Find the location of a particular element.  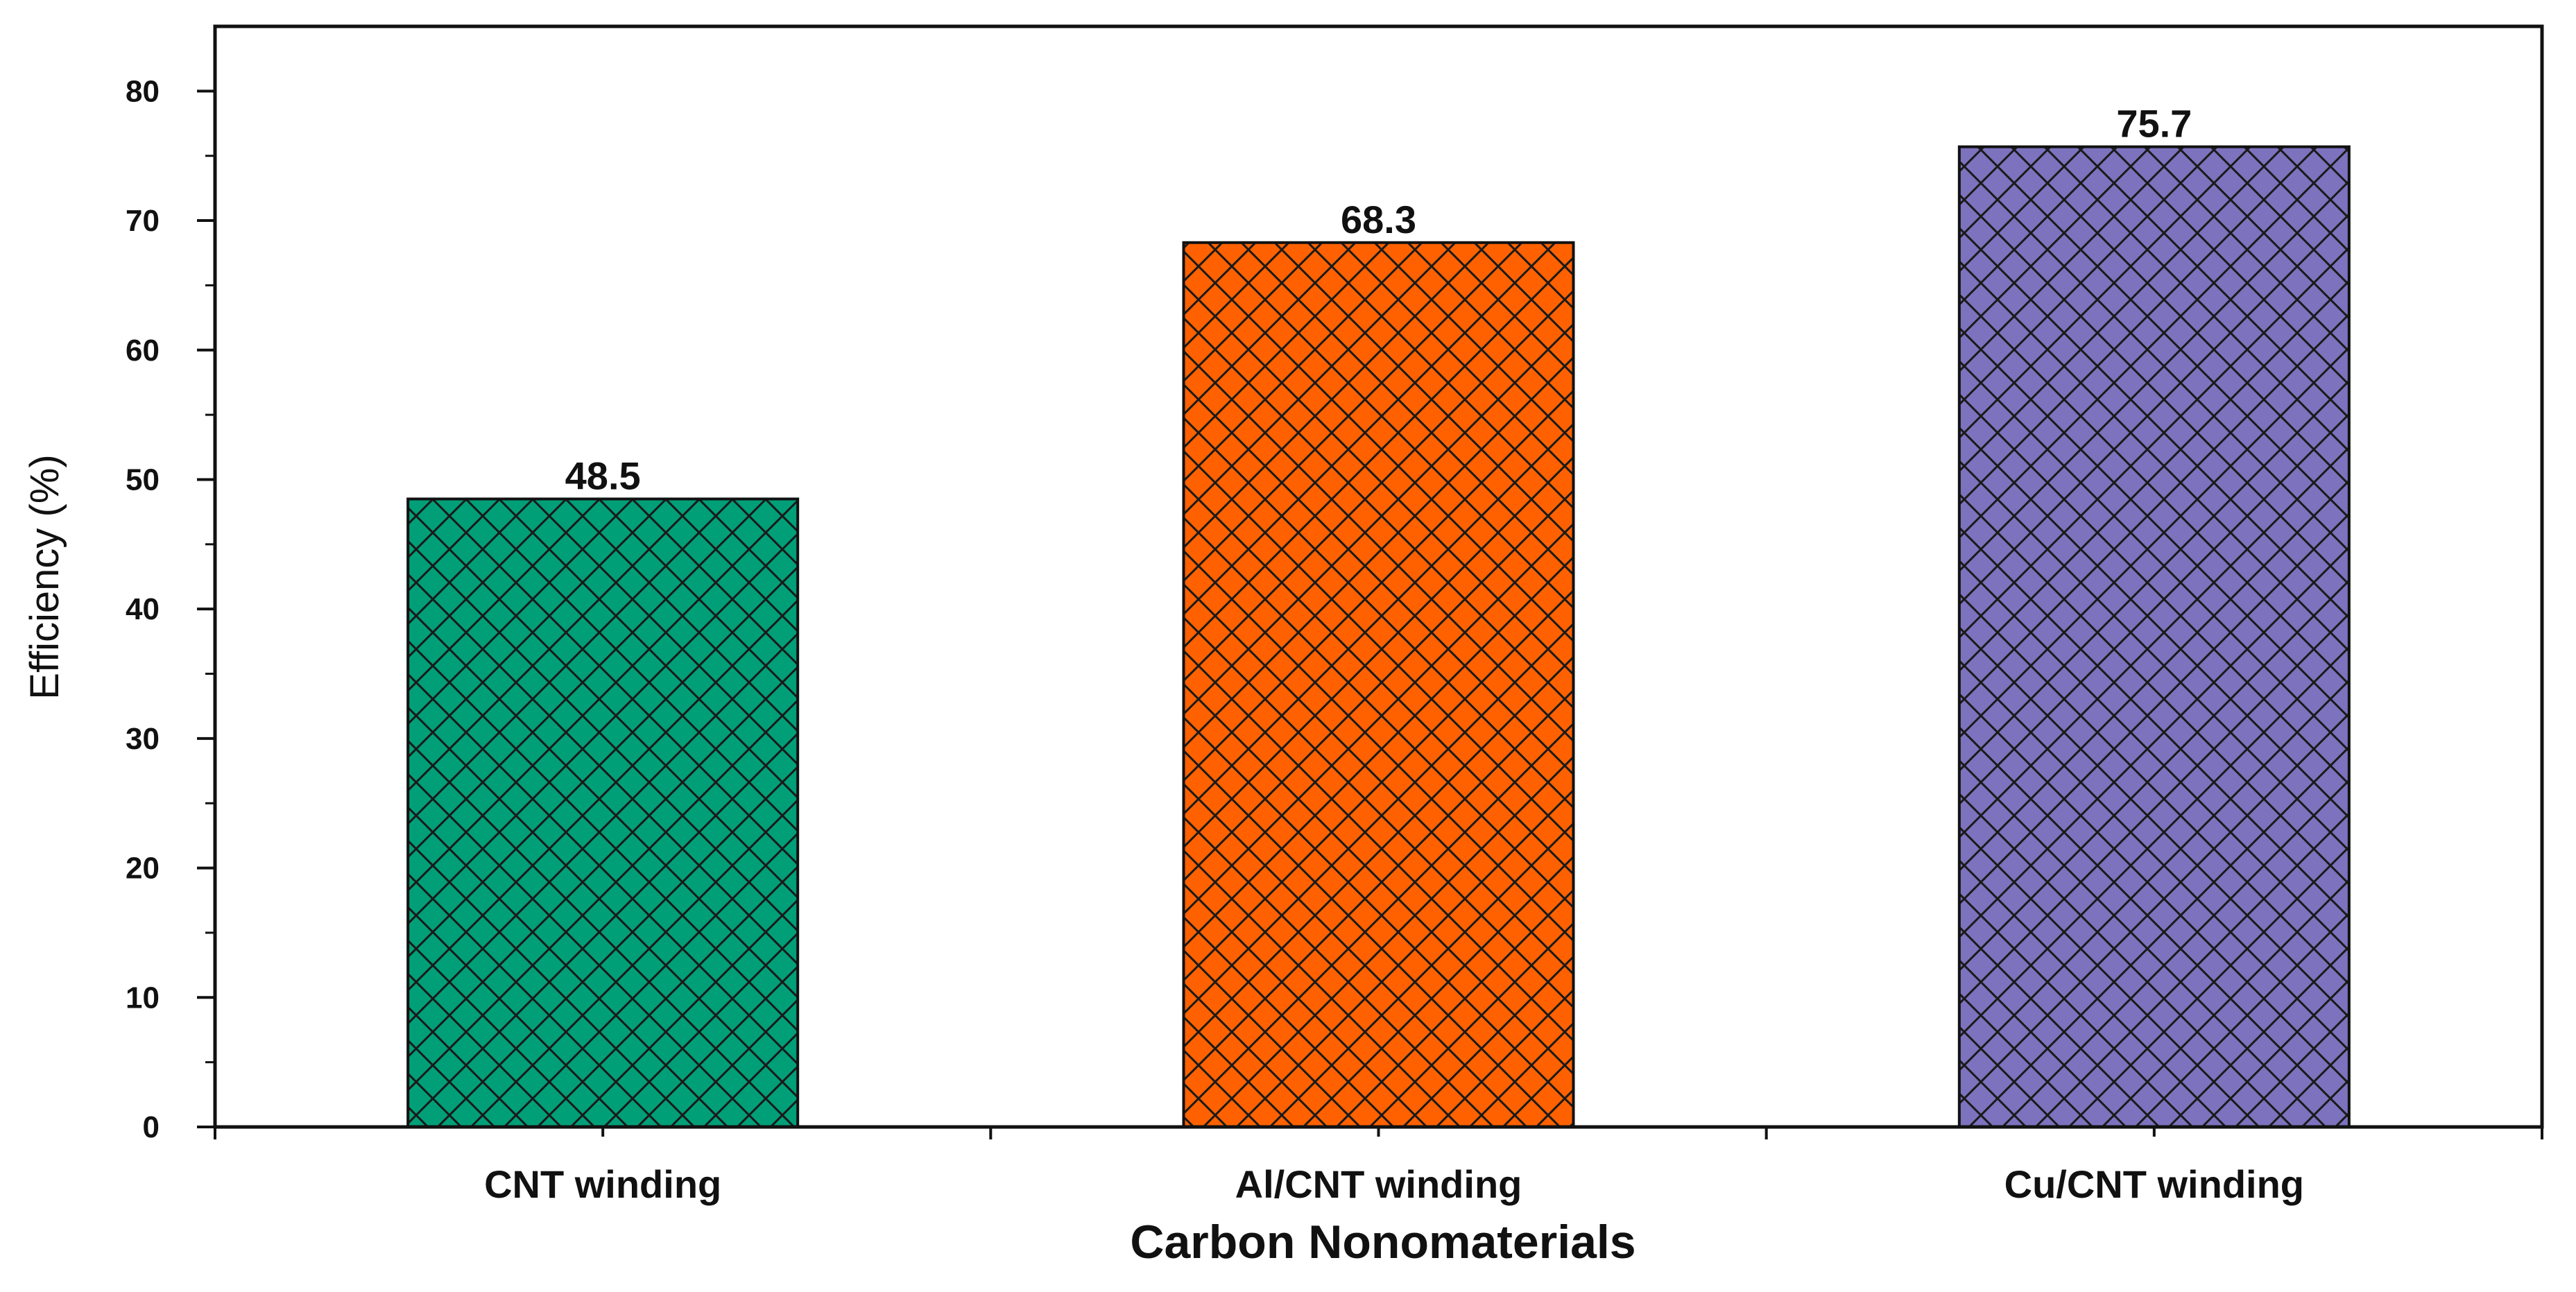

y-axis-title: Efficiency (%) is located at coordinates (44, 576).